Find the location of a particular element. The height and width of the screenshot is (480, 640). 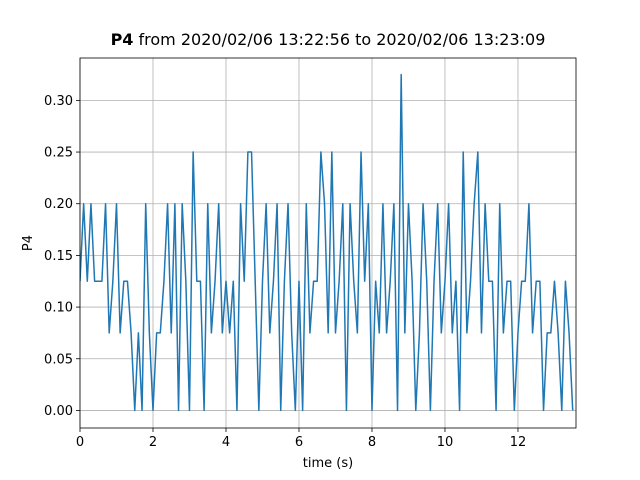

x-tick-label: 12 is located at coordinates (518, 442).